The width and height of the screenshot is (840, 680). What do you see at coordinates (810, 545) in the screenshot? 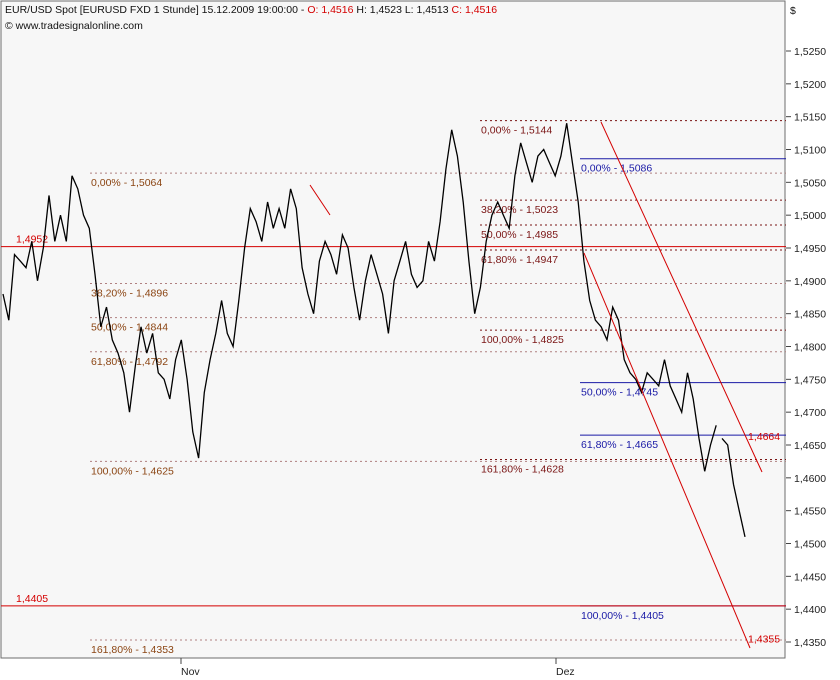
I see `y-tick-label: 1,4500` at bounding box center [810, 545].